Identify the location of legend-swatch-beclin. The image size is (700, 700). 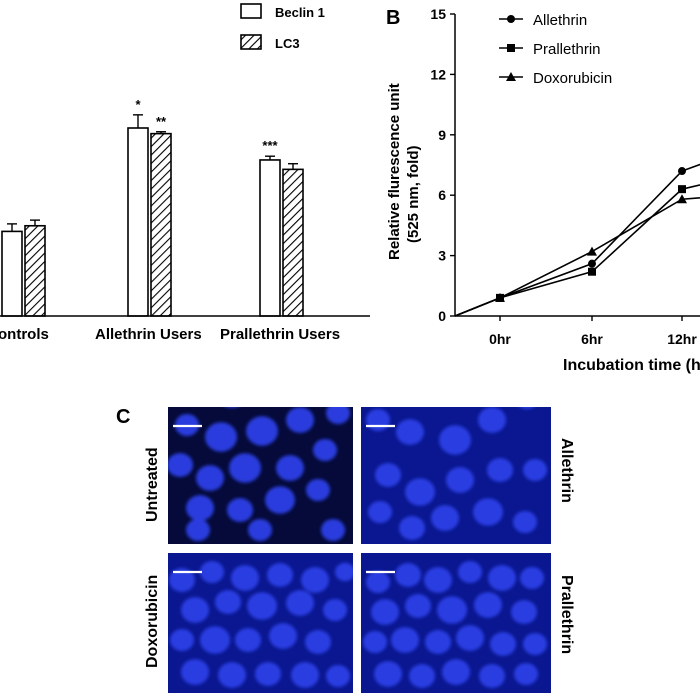
(251, 11).